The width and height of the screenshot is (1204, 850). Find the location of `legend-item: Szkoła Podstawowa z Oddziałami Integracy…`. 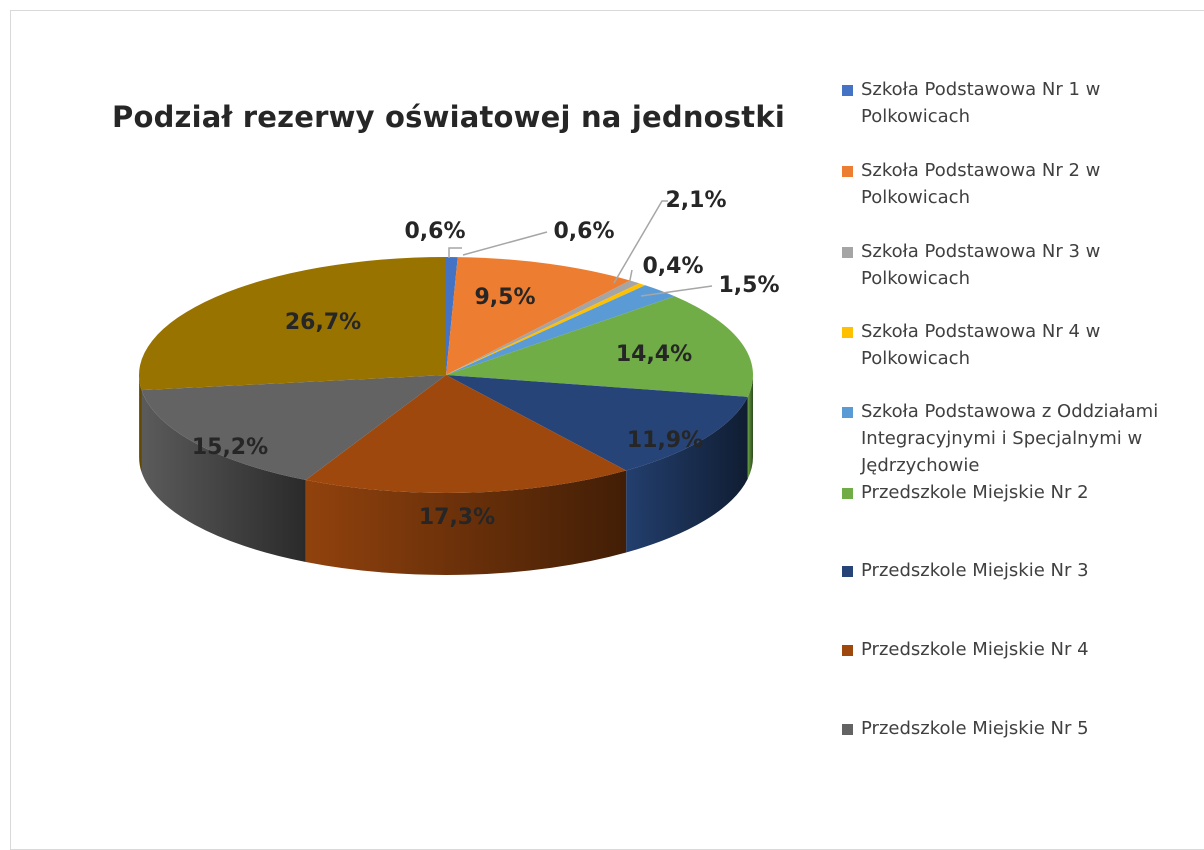

legend-item: Szkoła Podstawowa z Oddziałami Integracy… is located at coordinates (1016, 438).